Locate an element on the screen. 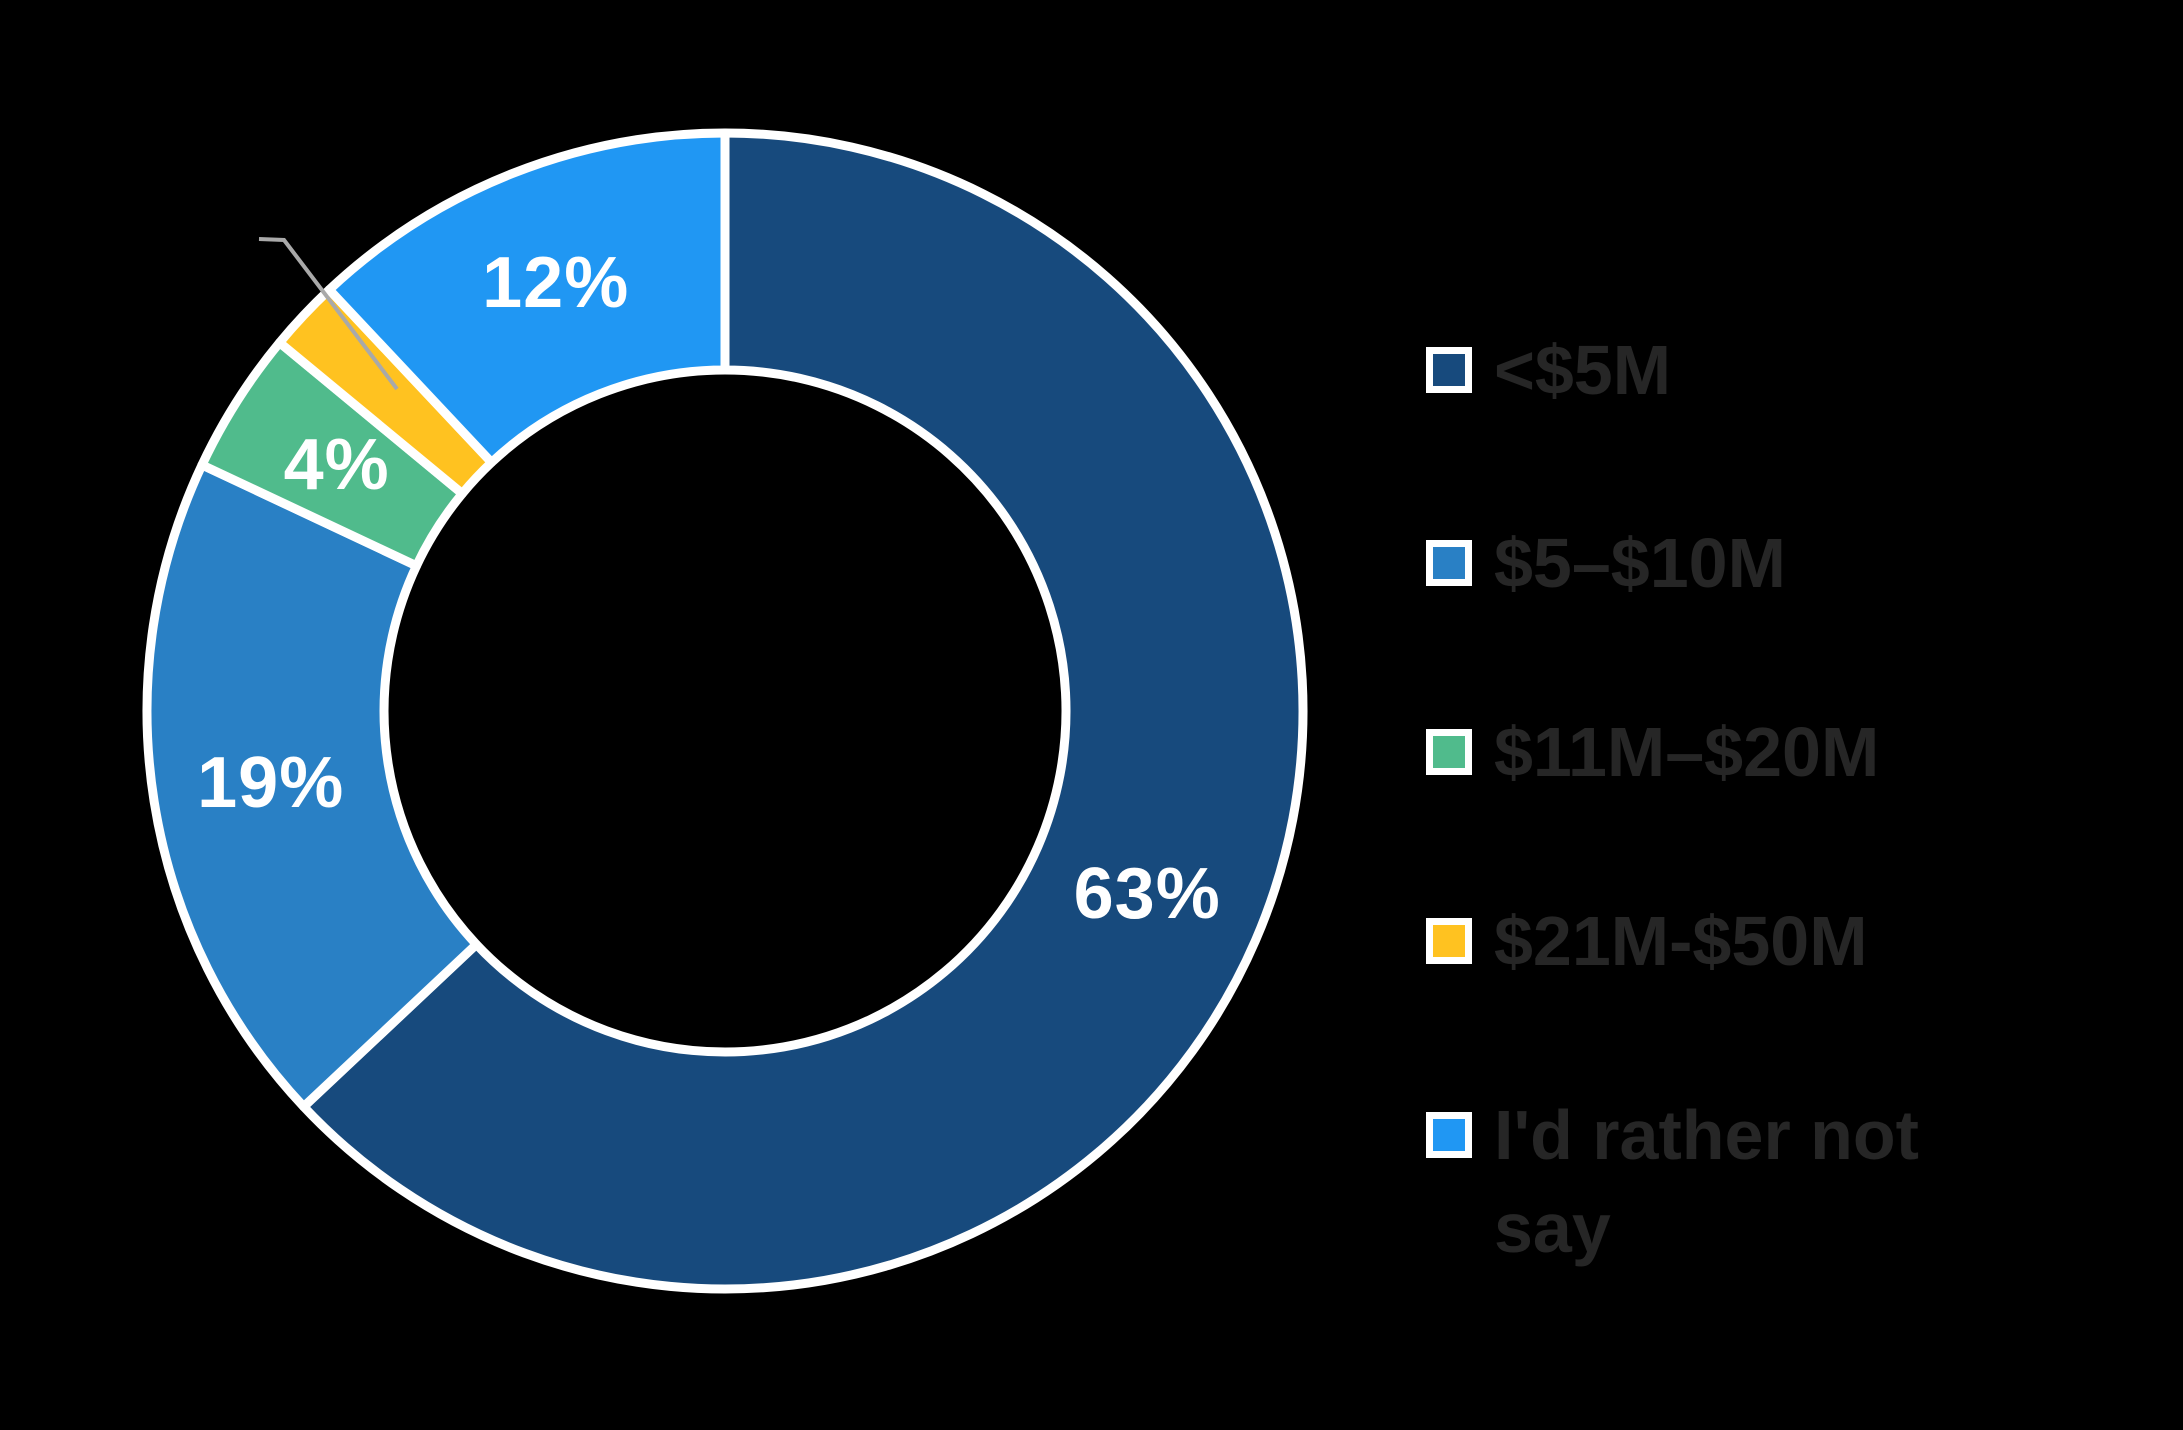  legend-item-rather-not-say: I'd rather not say is located at coordinates (1700, 1182).